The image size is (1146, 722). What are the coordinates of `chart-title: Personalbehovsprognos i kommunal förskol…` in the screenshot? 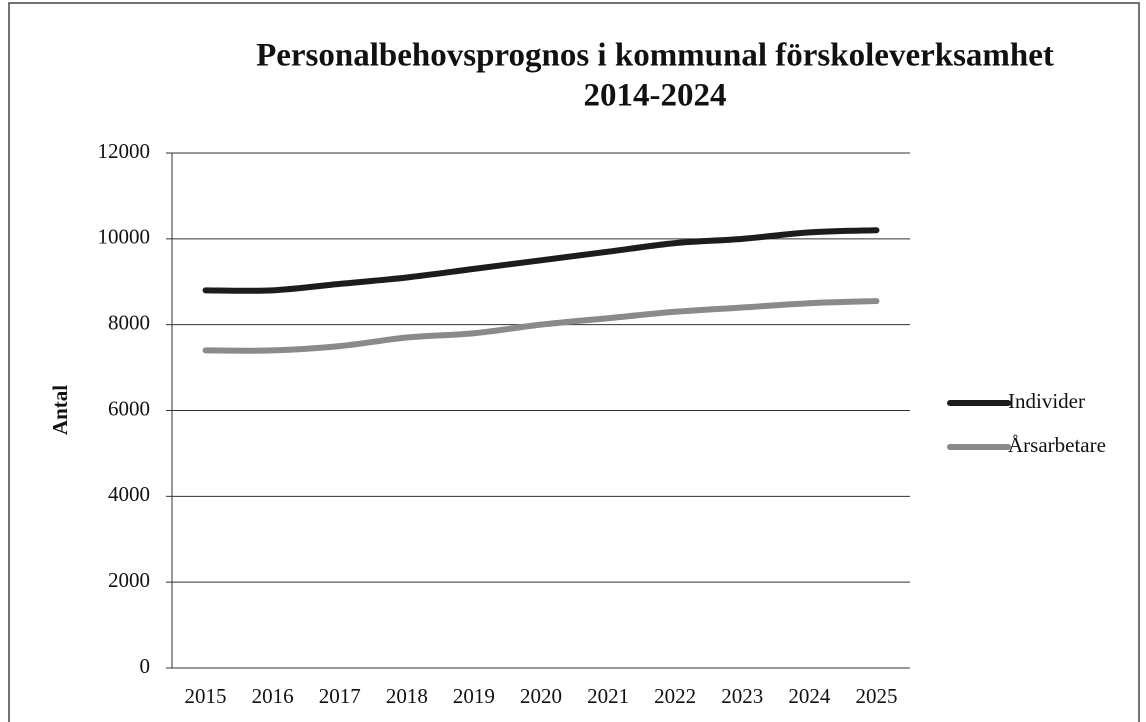 It's located at (655, 56).